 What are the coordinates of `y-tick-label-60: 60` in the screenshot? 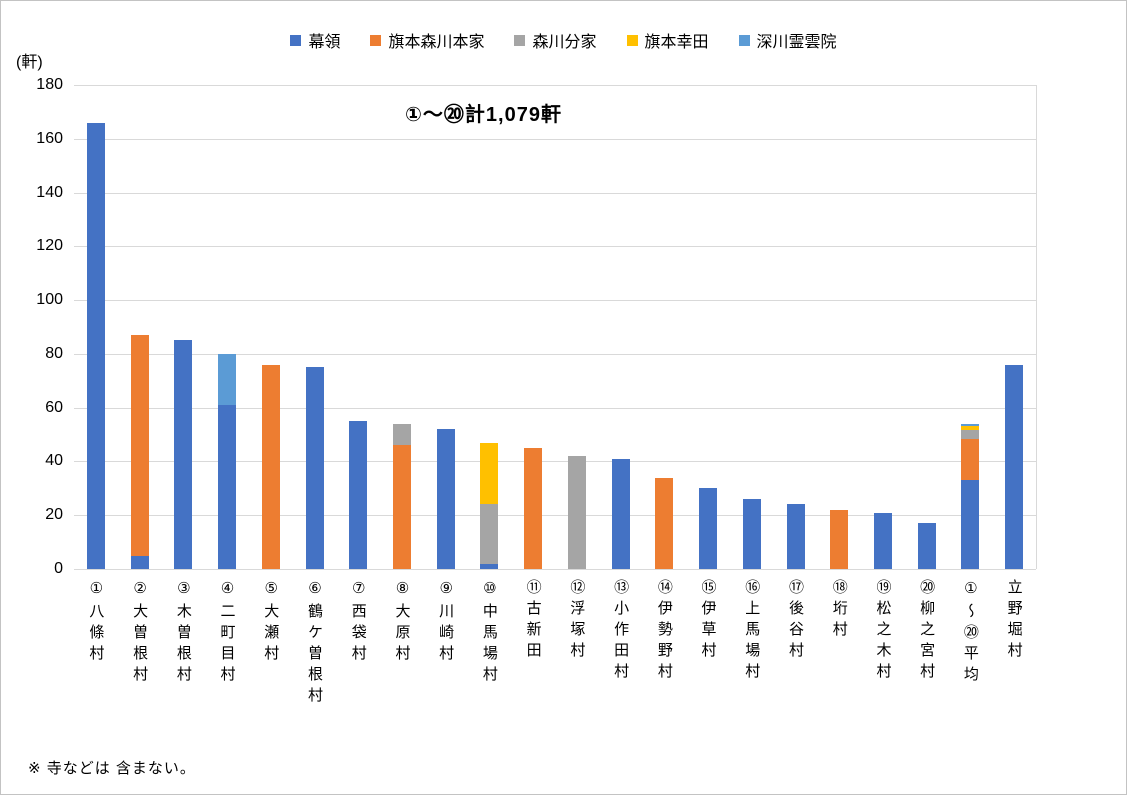 It's located at (54, 407).